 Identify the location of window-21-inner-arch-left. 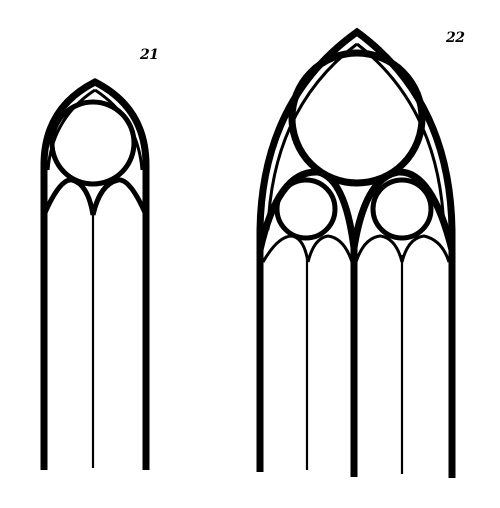
(71, 129).